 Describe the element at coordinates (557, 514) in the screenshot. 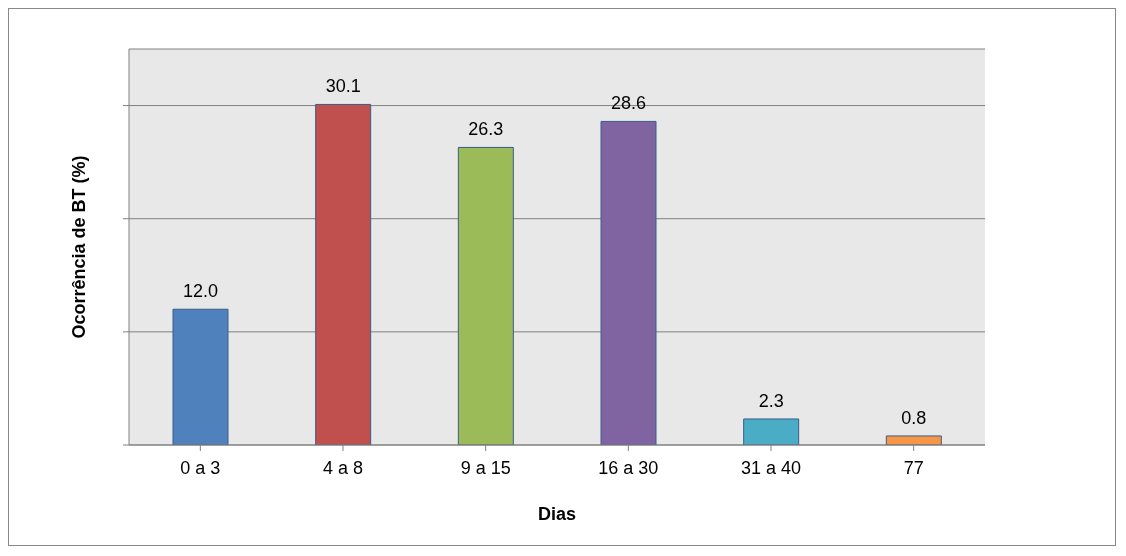

I see `x-axis-title: Dias` at that location.